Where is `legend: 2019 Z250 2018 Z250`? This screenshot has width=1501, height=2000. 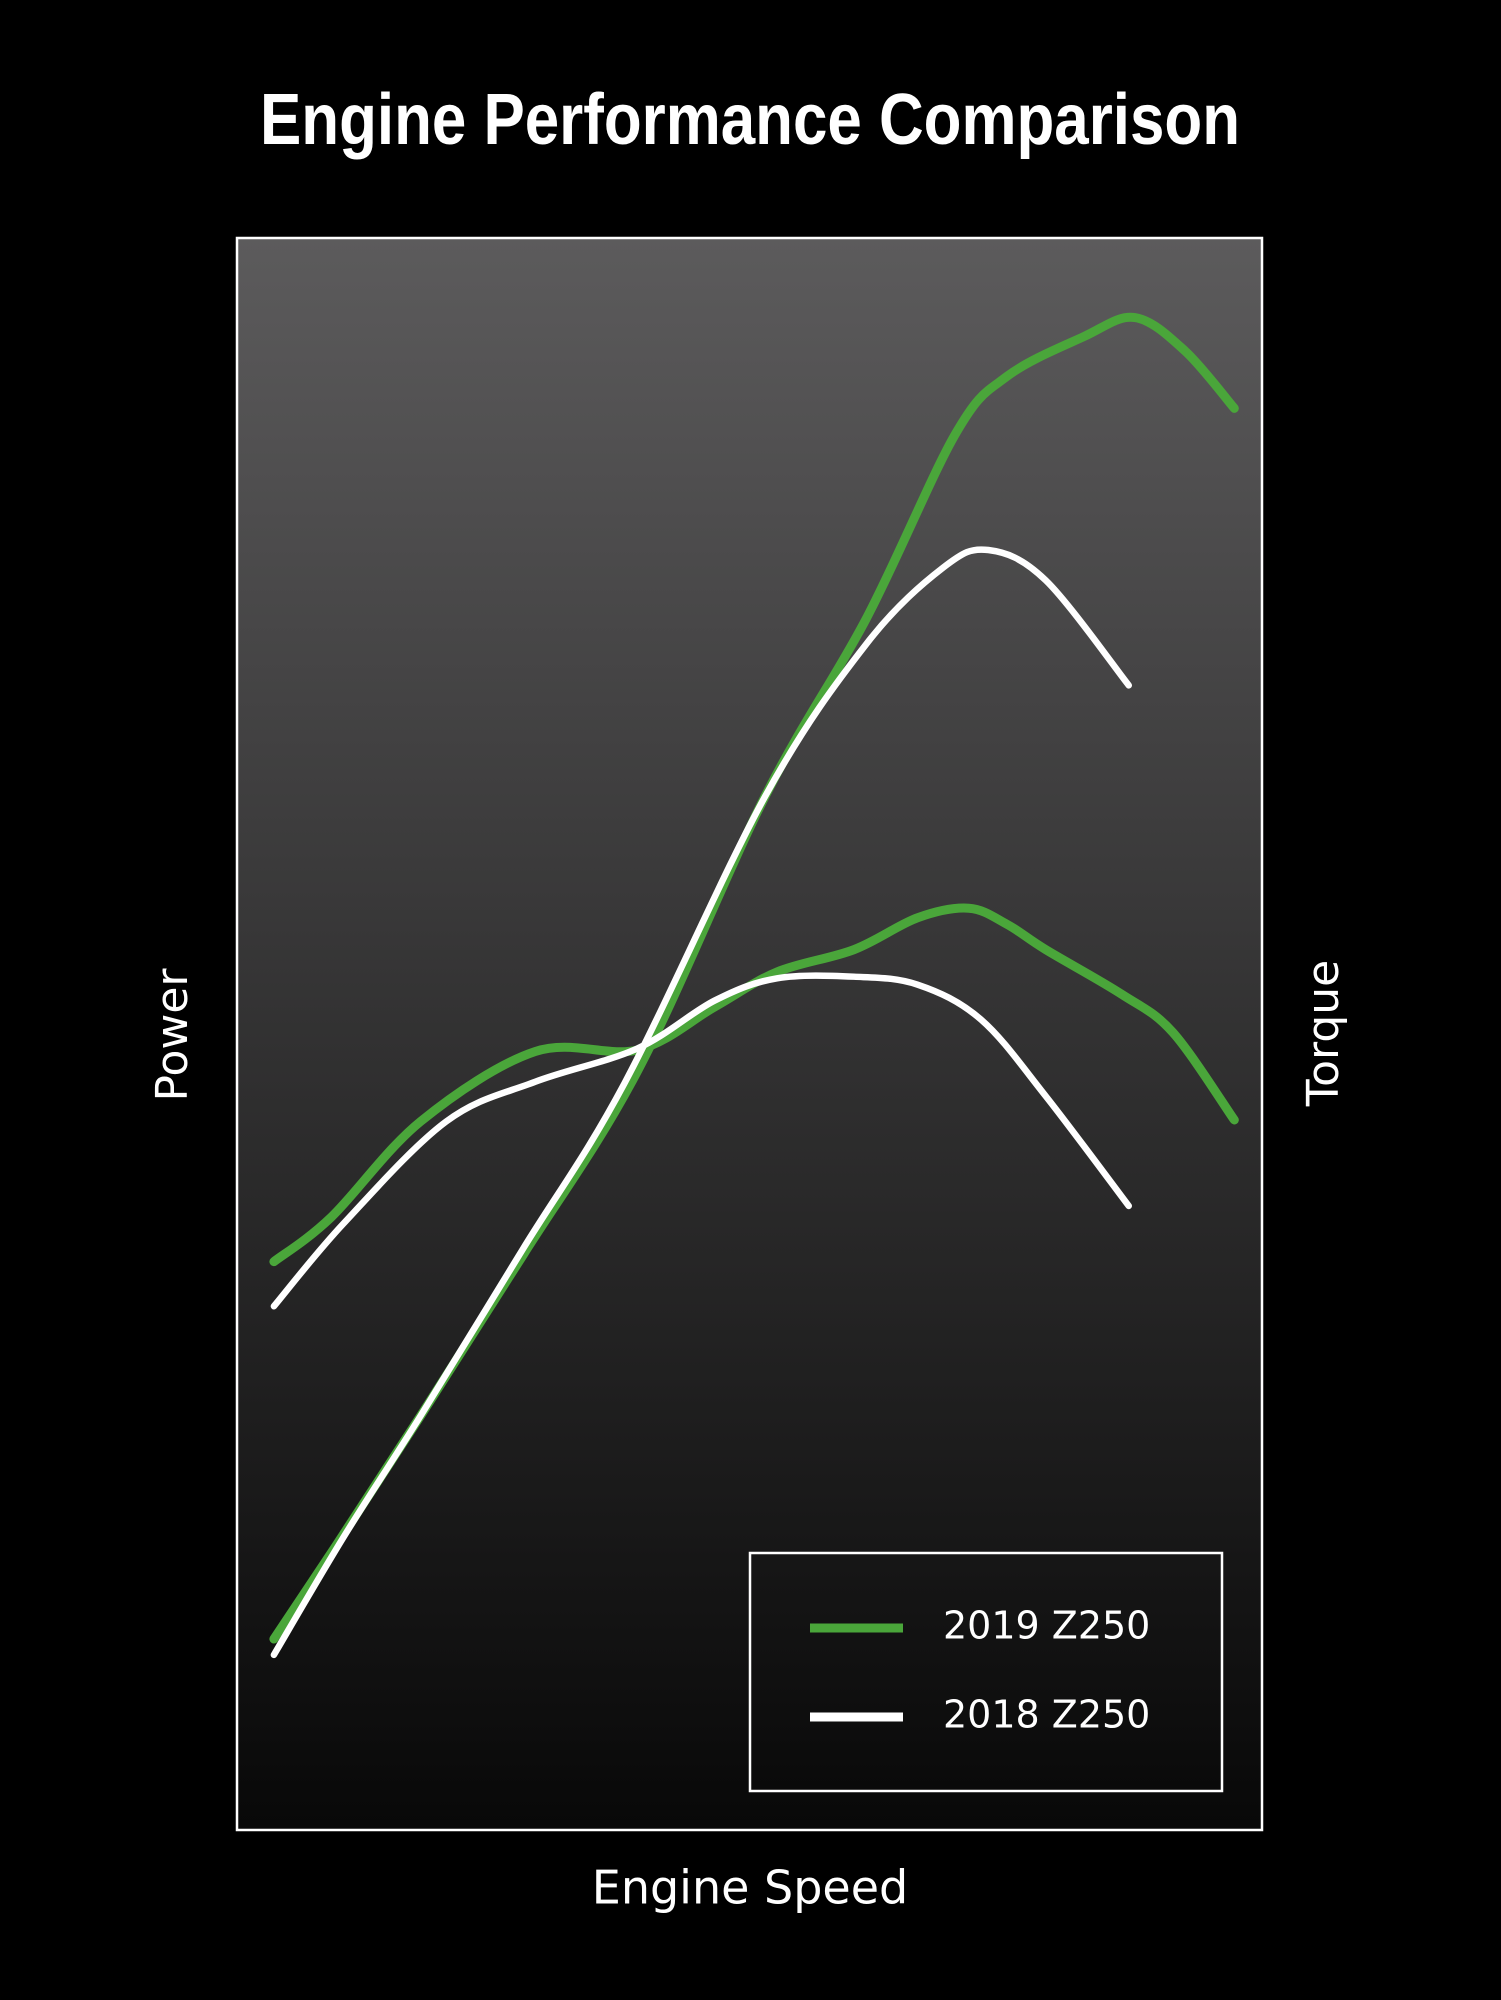 legend: 2019 Z250 2018 Z250 is located at coordinates (980, 1670).